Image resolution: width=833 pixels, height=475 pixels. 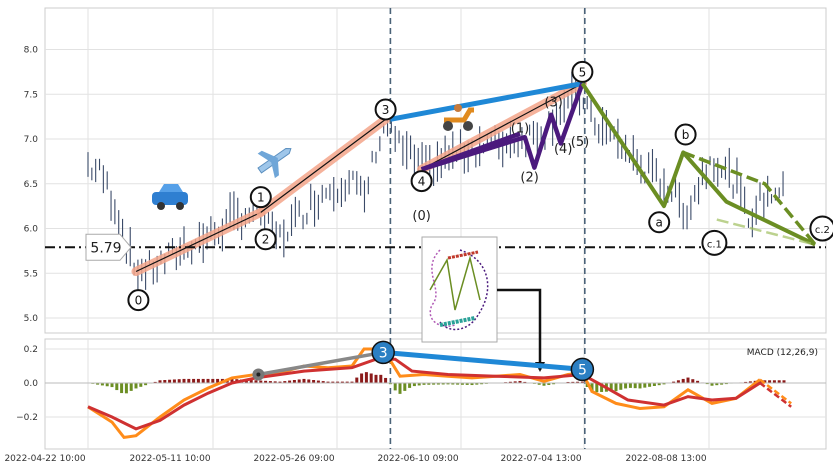 What do you see at coordinates (749, 198) in the screenshot?
I see `green-dashed-projection` at bounding box center [749, 198].